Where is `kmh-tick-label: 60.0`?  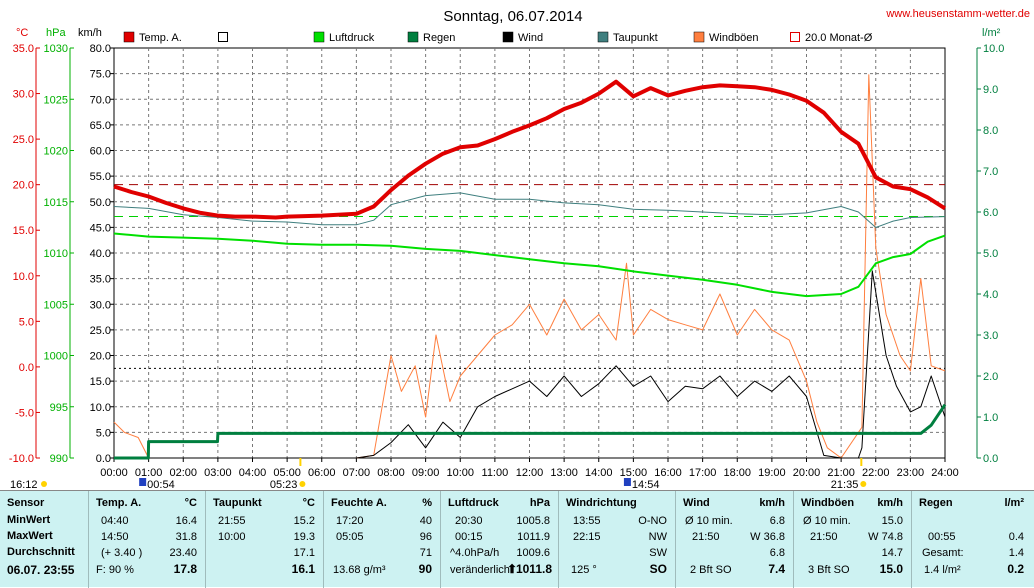 kmh-tick-label: 60.0 is located at coordinates (100, 152).